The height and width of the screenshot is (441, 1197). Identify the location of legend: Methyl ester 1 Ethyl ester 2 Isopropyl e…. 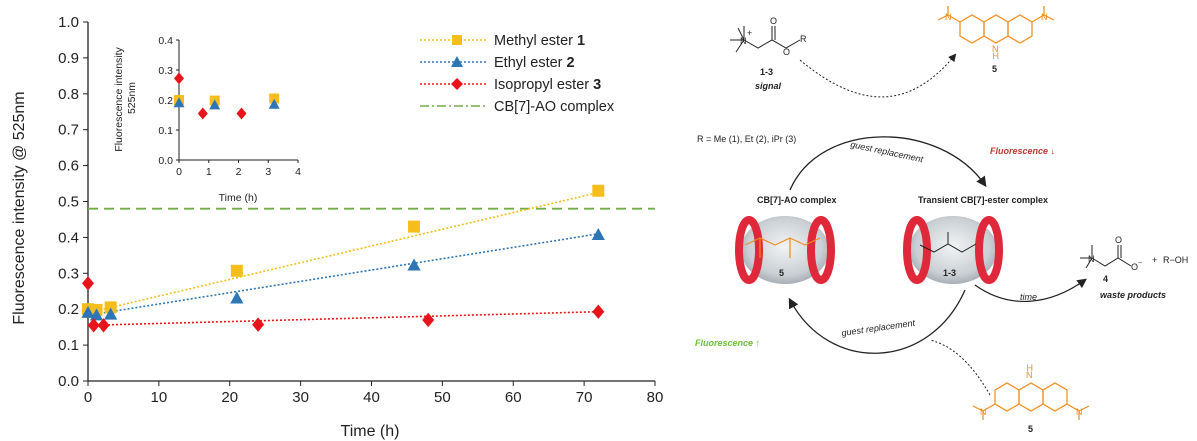
(517, 74).